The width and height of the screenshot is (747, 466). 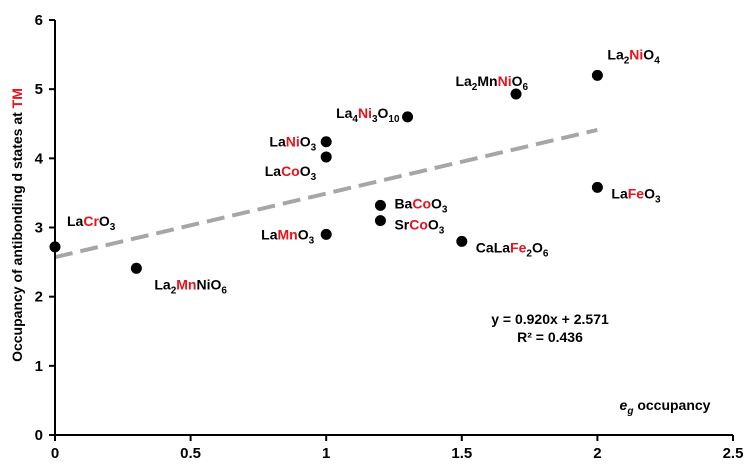 I want to click on x-tick-label: 0, so click(x=55, y=453).